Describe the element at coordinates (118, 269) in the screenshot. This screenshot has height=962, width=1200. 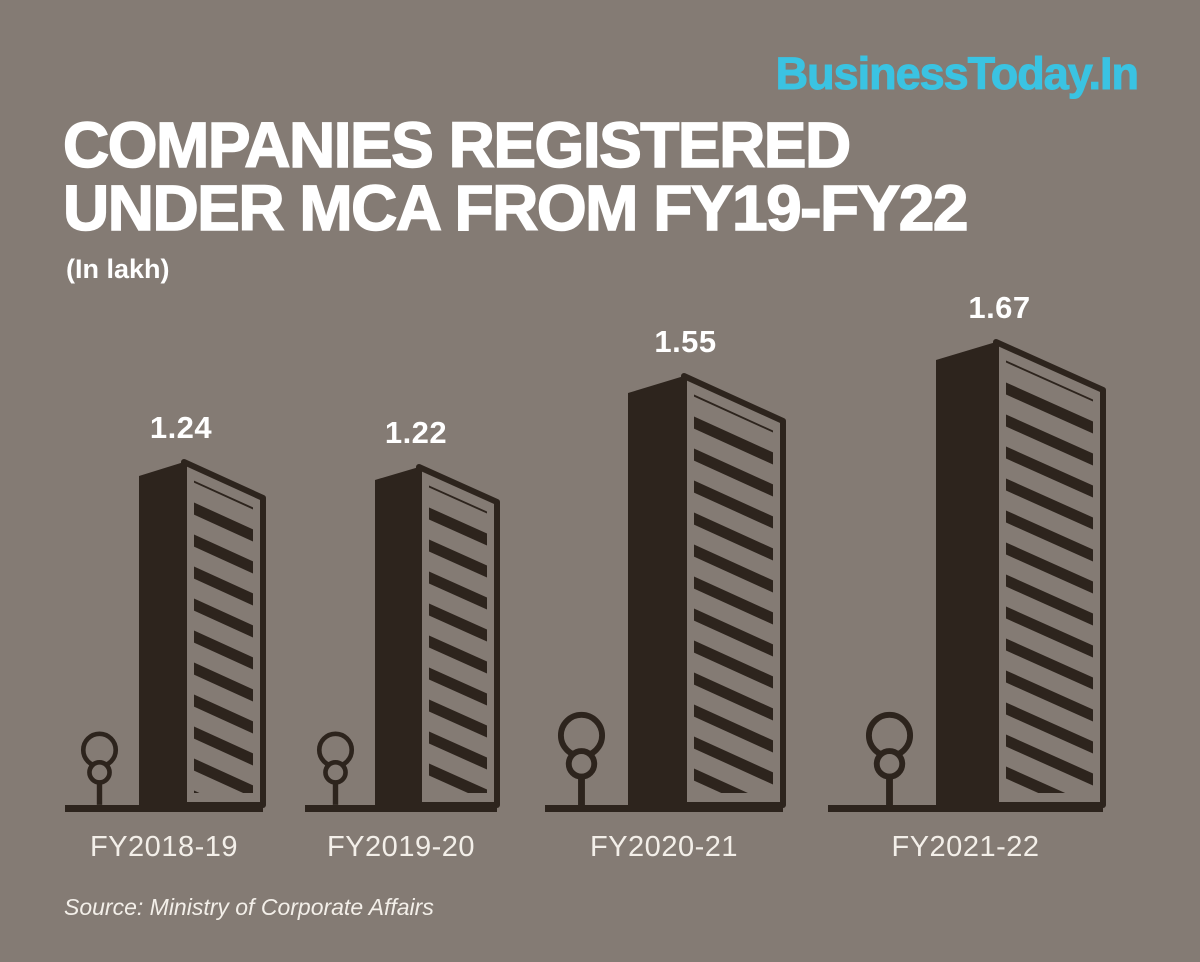
I see `unit-note: (In lakh)` at that location.